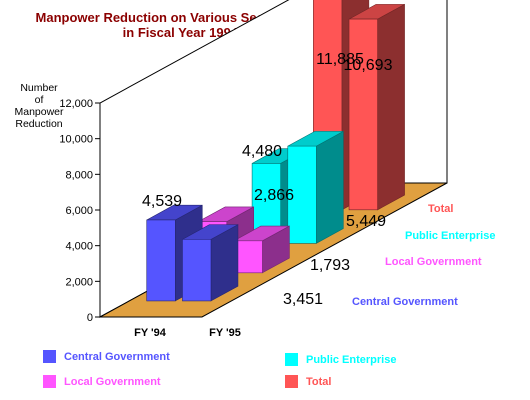 Image resolution: width=530 pixels, height=400 pixels. I want to click on value-label-public-enterprise-fy95: 5,449, so click(366, 221).